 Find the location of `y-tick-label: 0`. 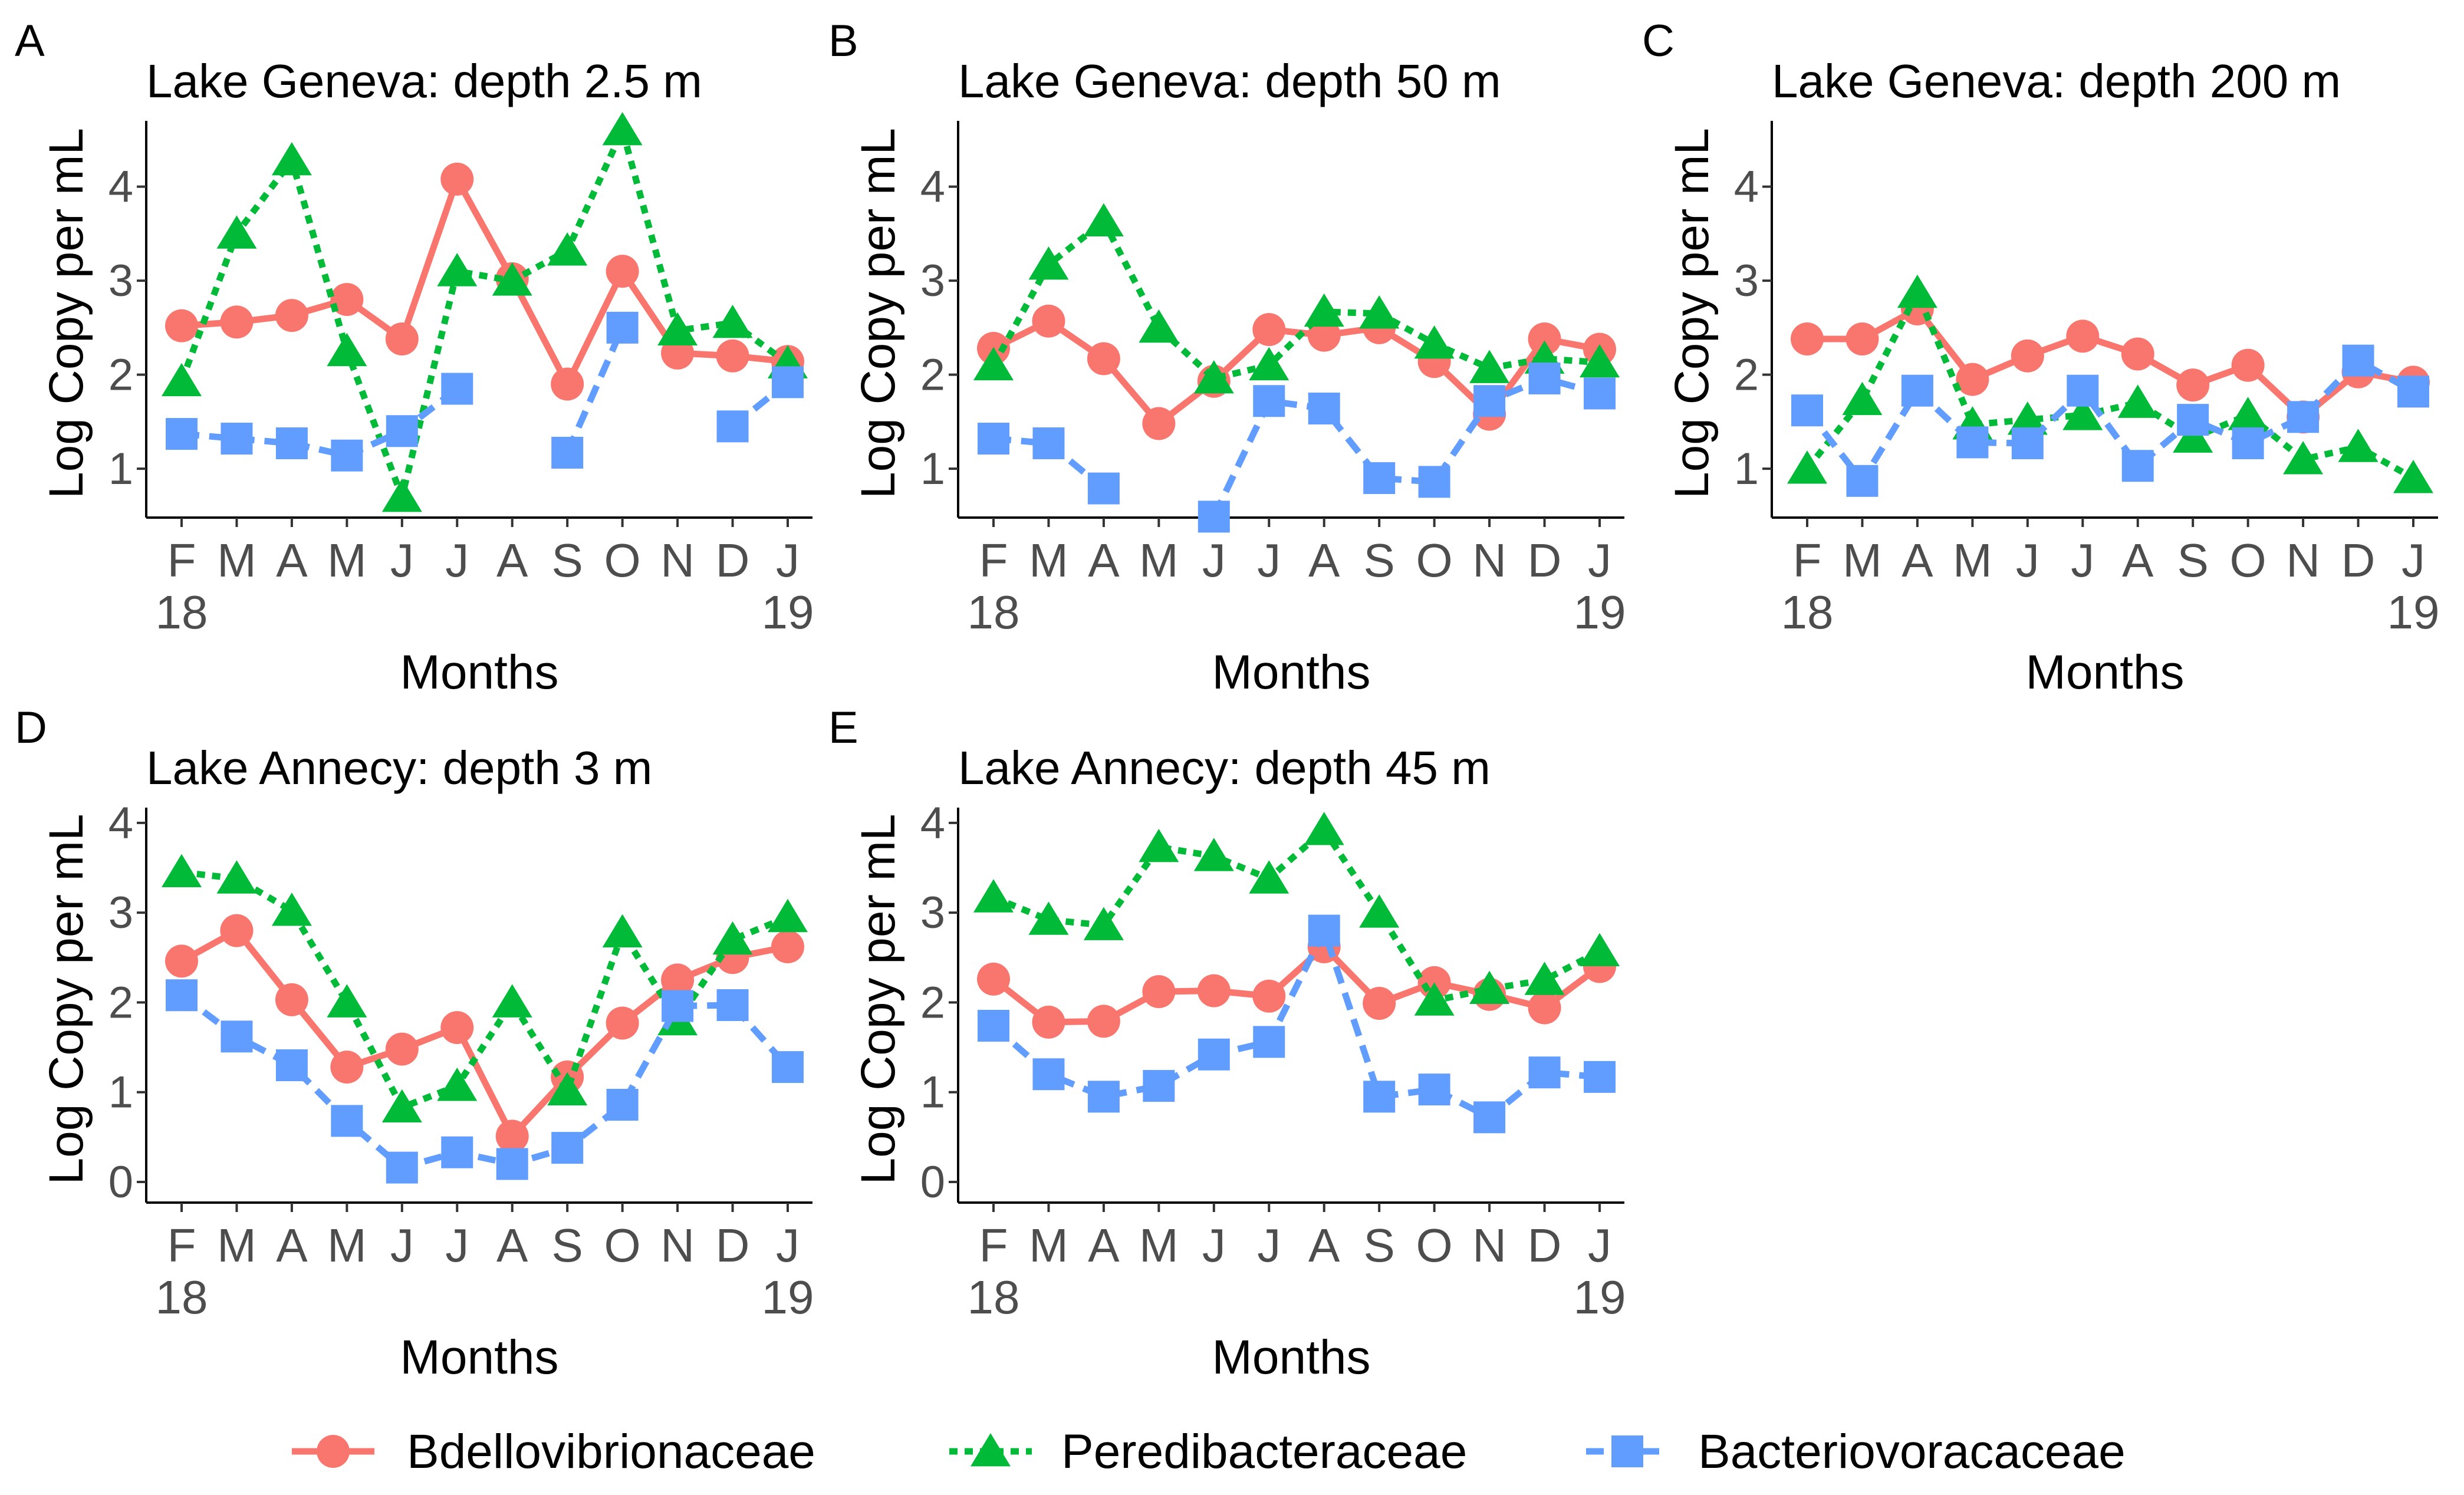

y-tick-label: 0 is located at coordinates (933, 1182).